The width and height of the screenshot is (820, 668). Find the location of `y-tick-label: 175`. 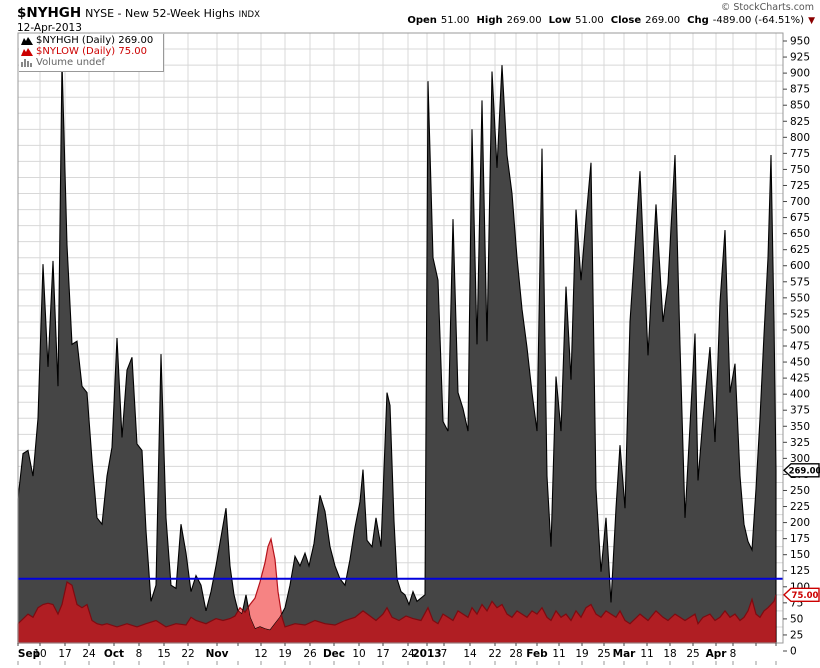

y-tick-label: 175 is located at coordinates (800, 539).